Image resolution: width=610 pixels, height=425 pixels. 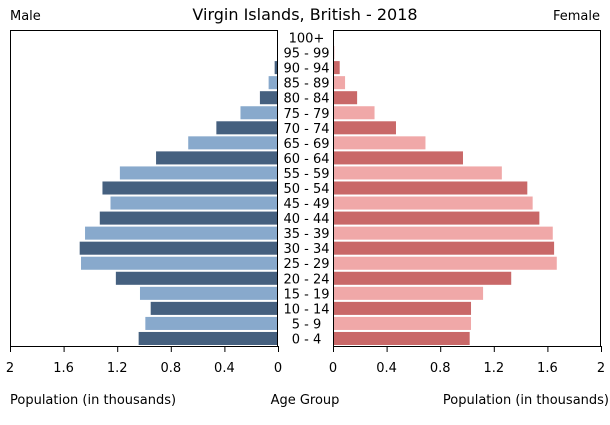 I want to click on age-label-15: 25 - 29, so click(x=306, y=264).